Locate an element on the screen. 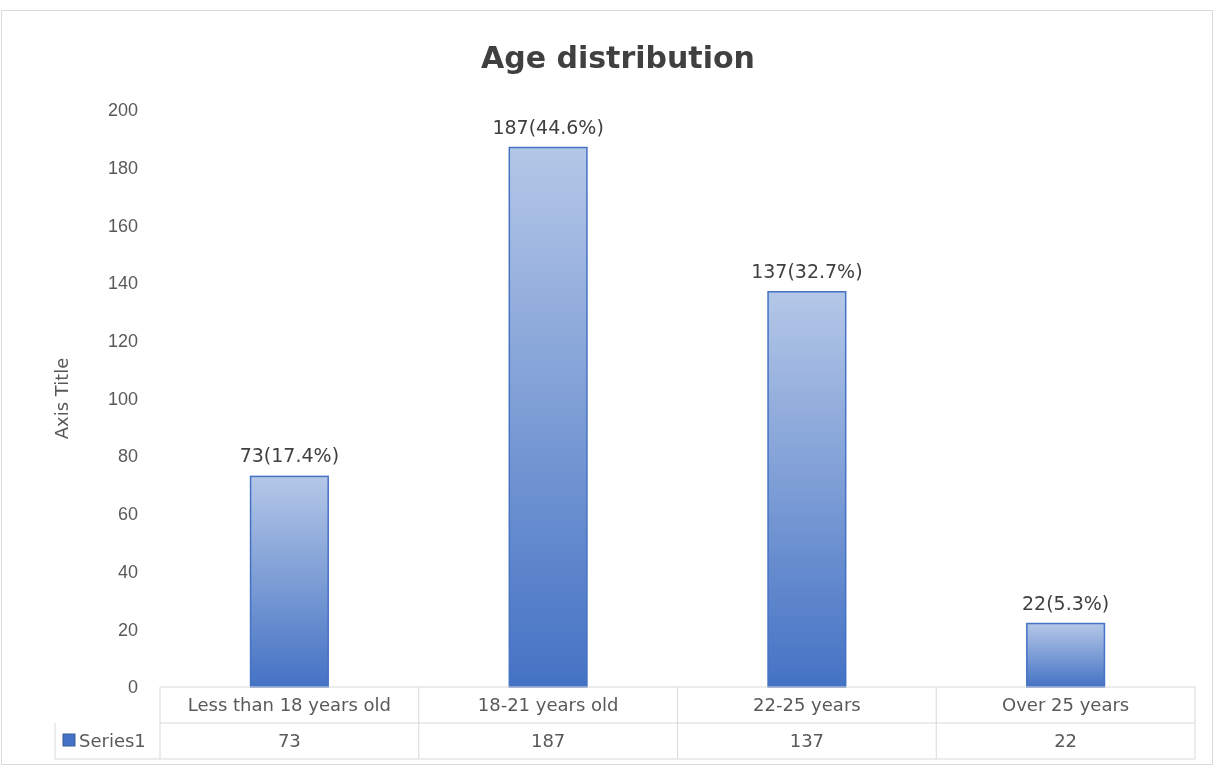 Image resolution: width=1215 pixels, height=767 pixels. data-label: 22 is located at coordinates (1066, 740).